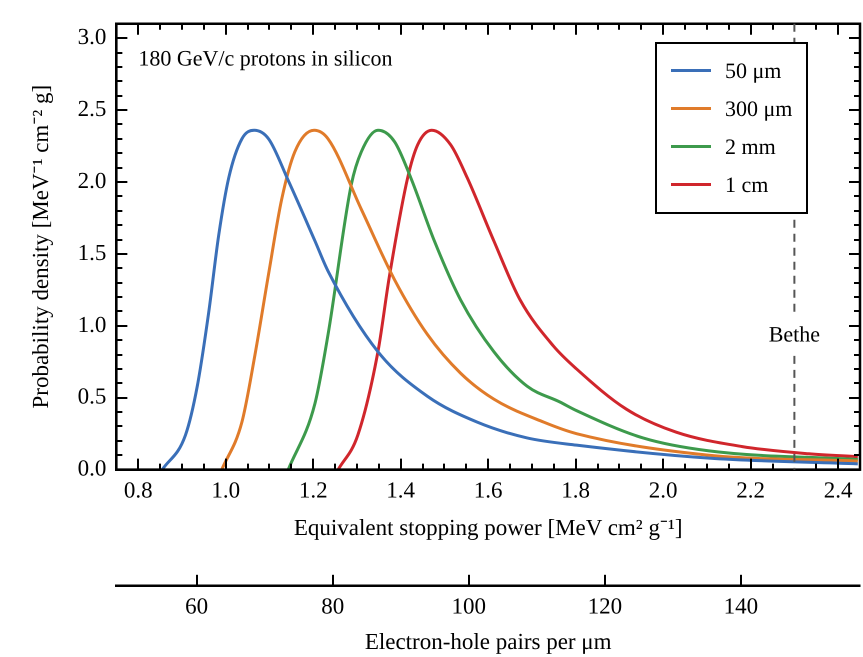 Image resolution: width=863 pixels, height=657 pixels. What do you see at coordinates (488, 489) in the screenshot?
I see `x-tick-label: 1.6` at bounding box center [488, 489].